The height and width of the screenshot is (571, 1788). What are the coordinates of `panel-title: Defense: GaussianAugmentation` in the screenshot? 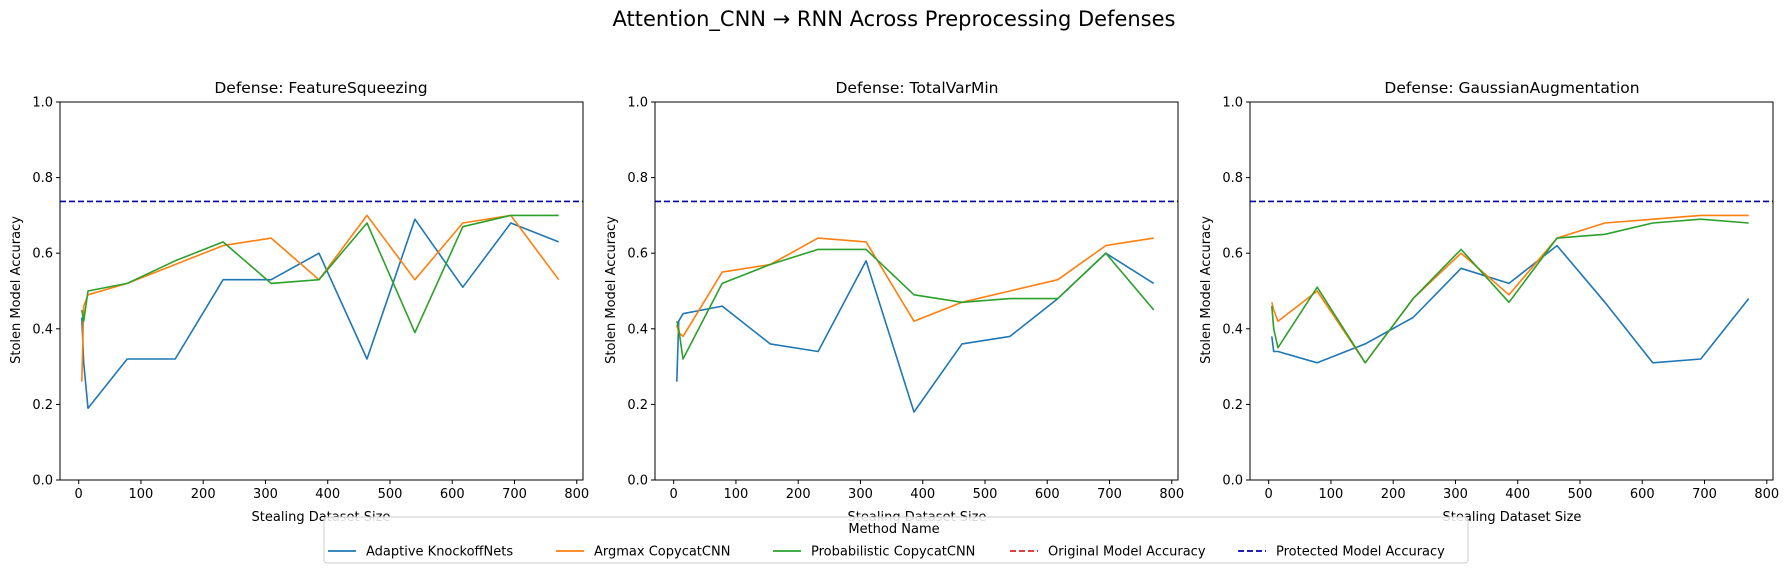 It's located at (1511, 88).